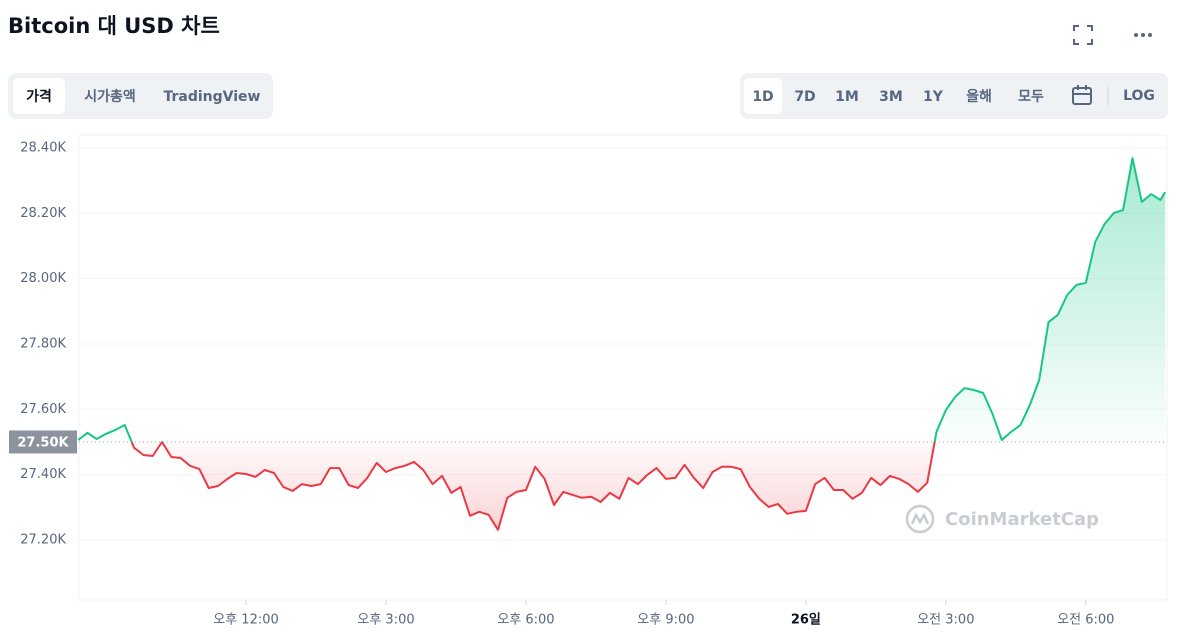  Describe the element at coordinates (1031, 97) in the screenshot. I see `range-button: 모두` at that location.